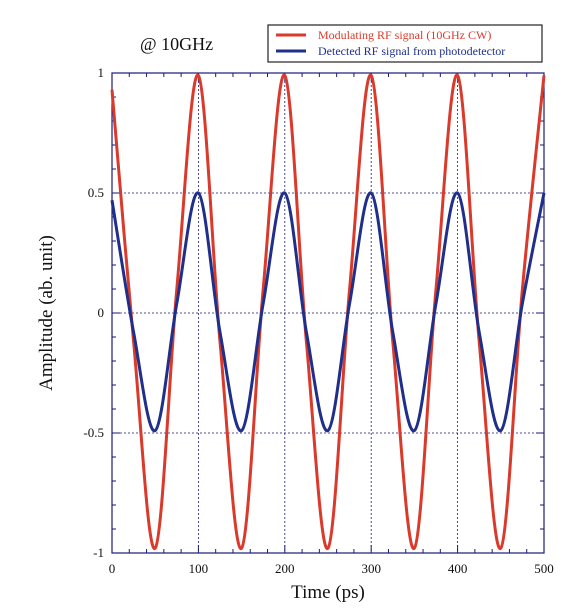  I want to click on annotation-text: @ 10GHz, so click(176, 44).